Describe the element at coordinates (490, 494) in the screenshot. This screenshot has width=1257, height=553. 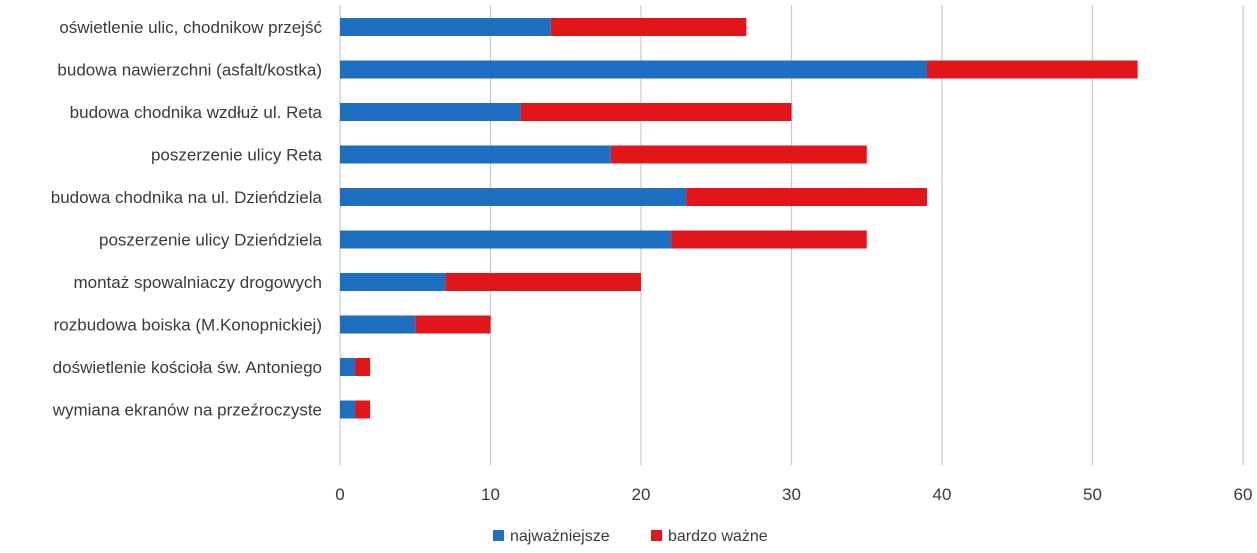
I see `x-tick-label: 10` at that location.